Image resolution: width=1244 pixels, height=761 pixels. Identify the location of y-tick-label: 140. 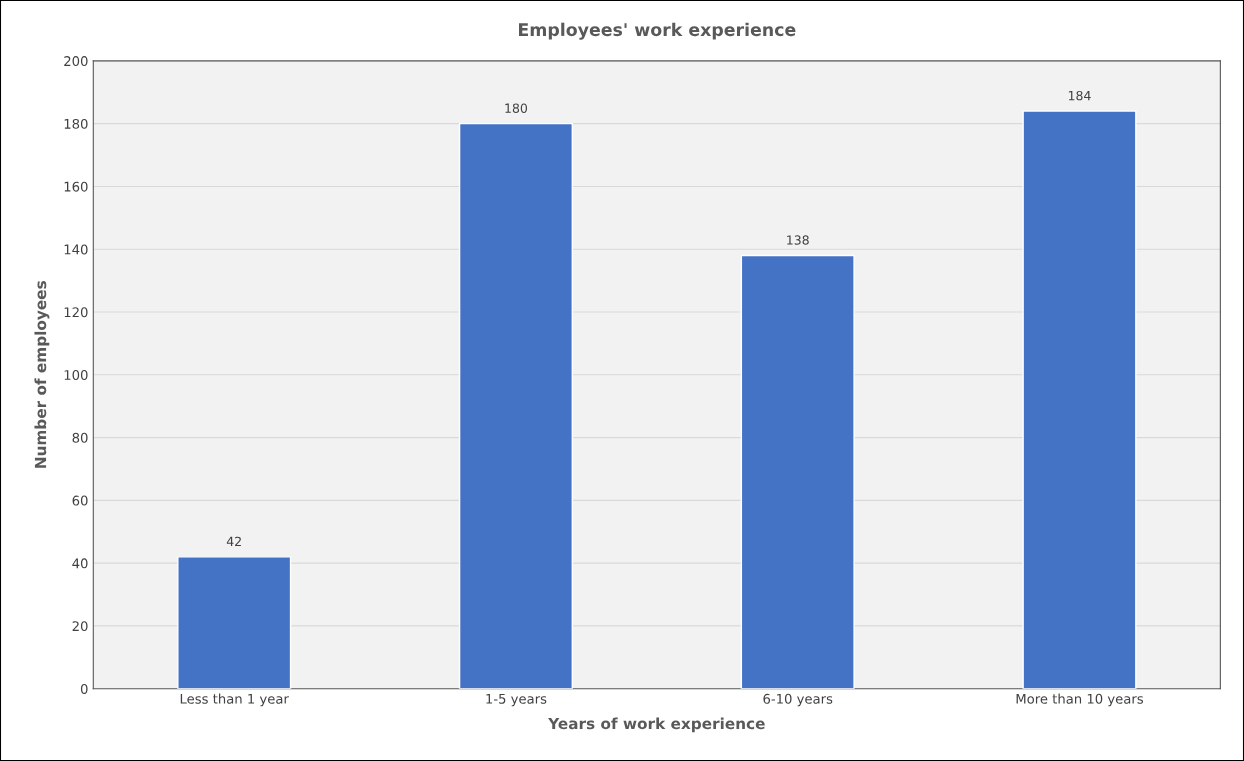
(76, 249).